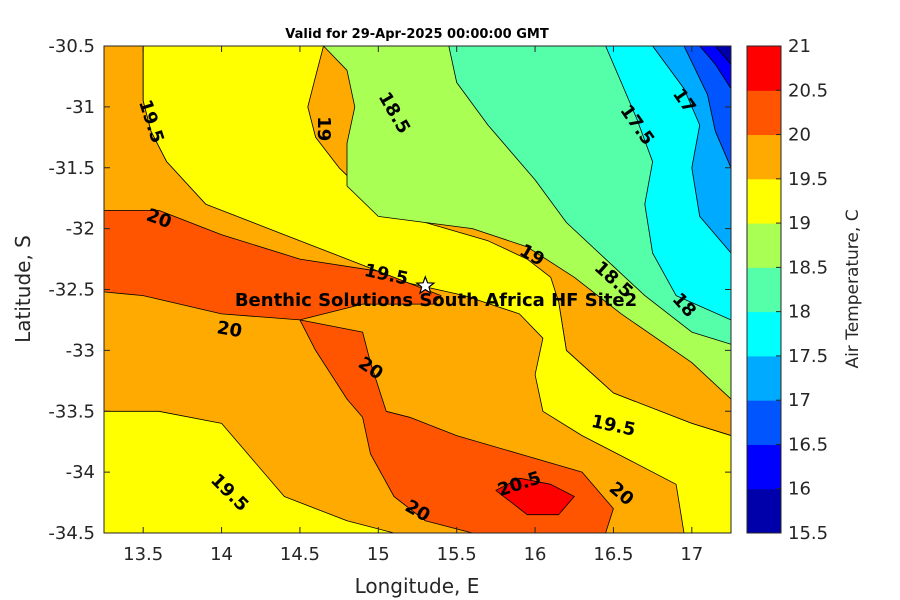 This screenshot has height=600, width=900. What do you see at coordinates (23, 289) in the screenshot?
I see `y-axis-label: Latitude, S` at bounding box center [23, 289].